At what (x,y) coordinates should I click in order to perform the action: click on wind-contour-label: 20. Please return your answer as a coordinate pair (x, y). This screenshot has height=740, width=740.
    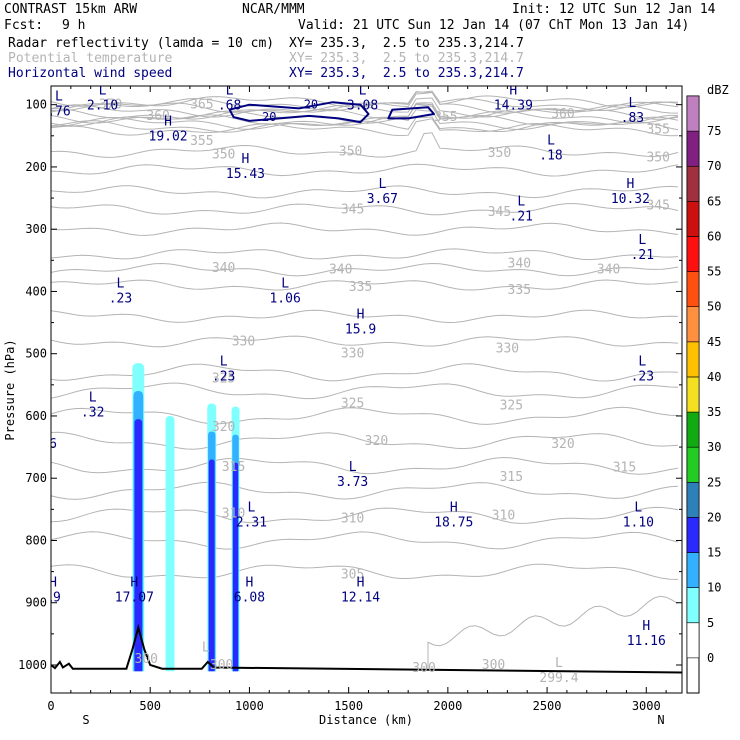
    Looking at the image, I should click on (311, 105).